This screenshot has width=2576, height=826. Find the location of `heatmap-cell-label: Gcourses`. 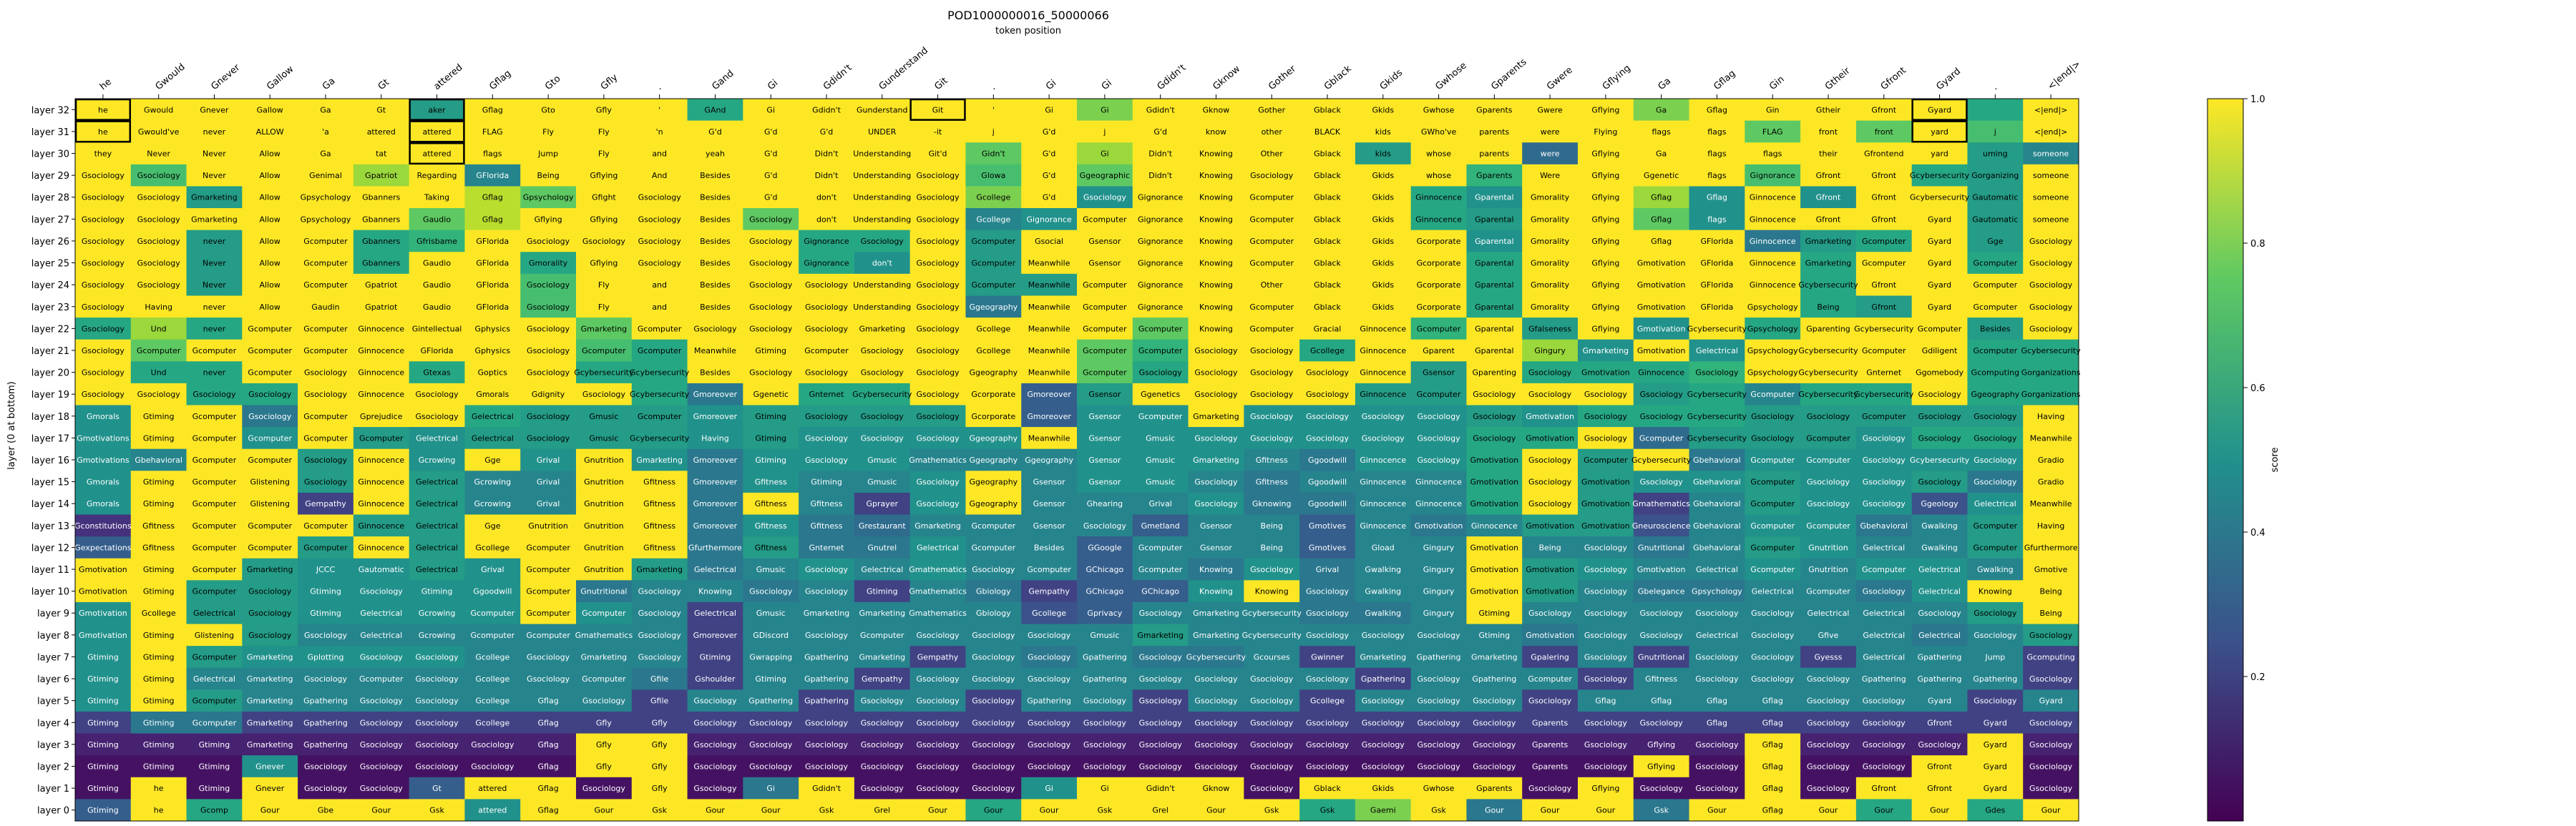

heatmap-cell-label: Gcourses is located at coordinates (1272, 657).